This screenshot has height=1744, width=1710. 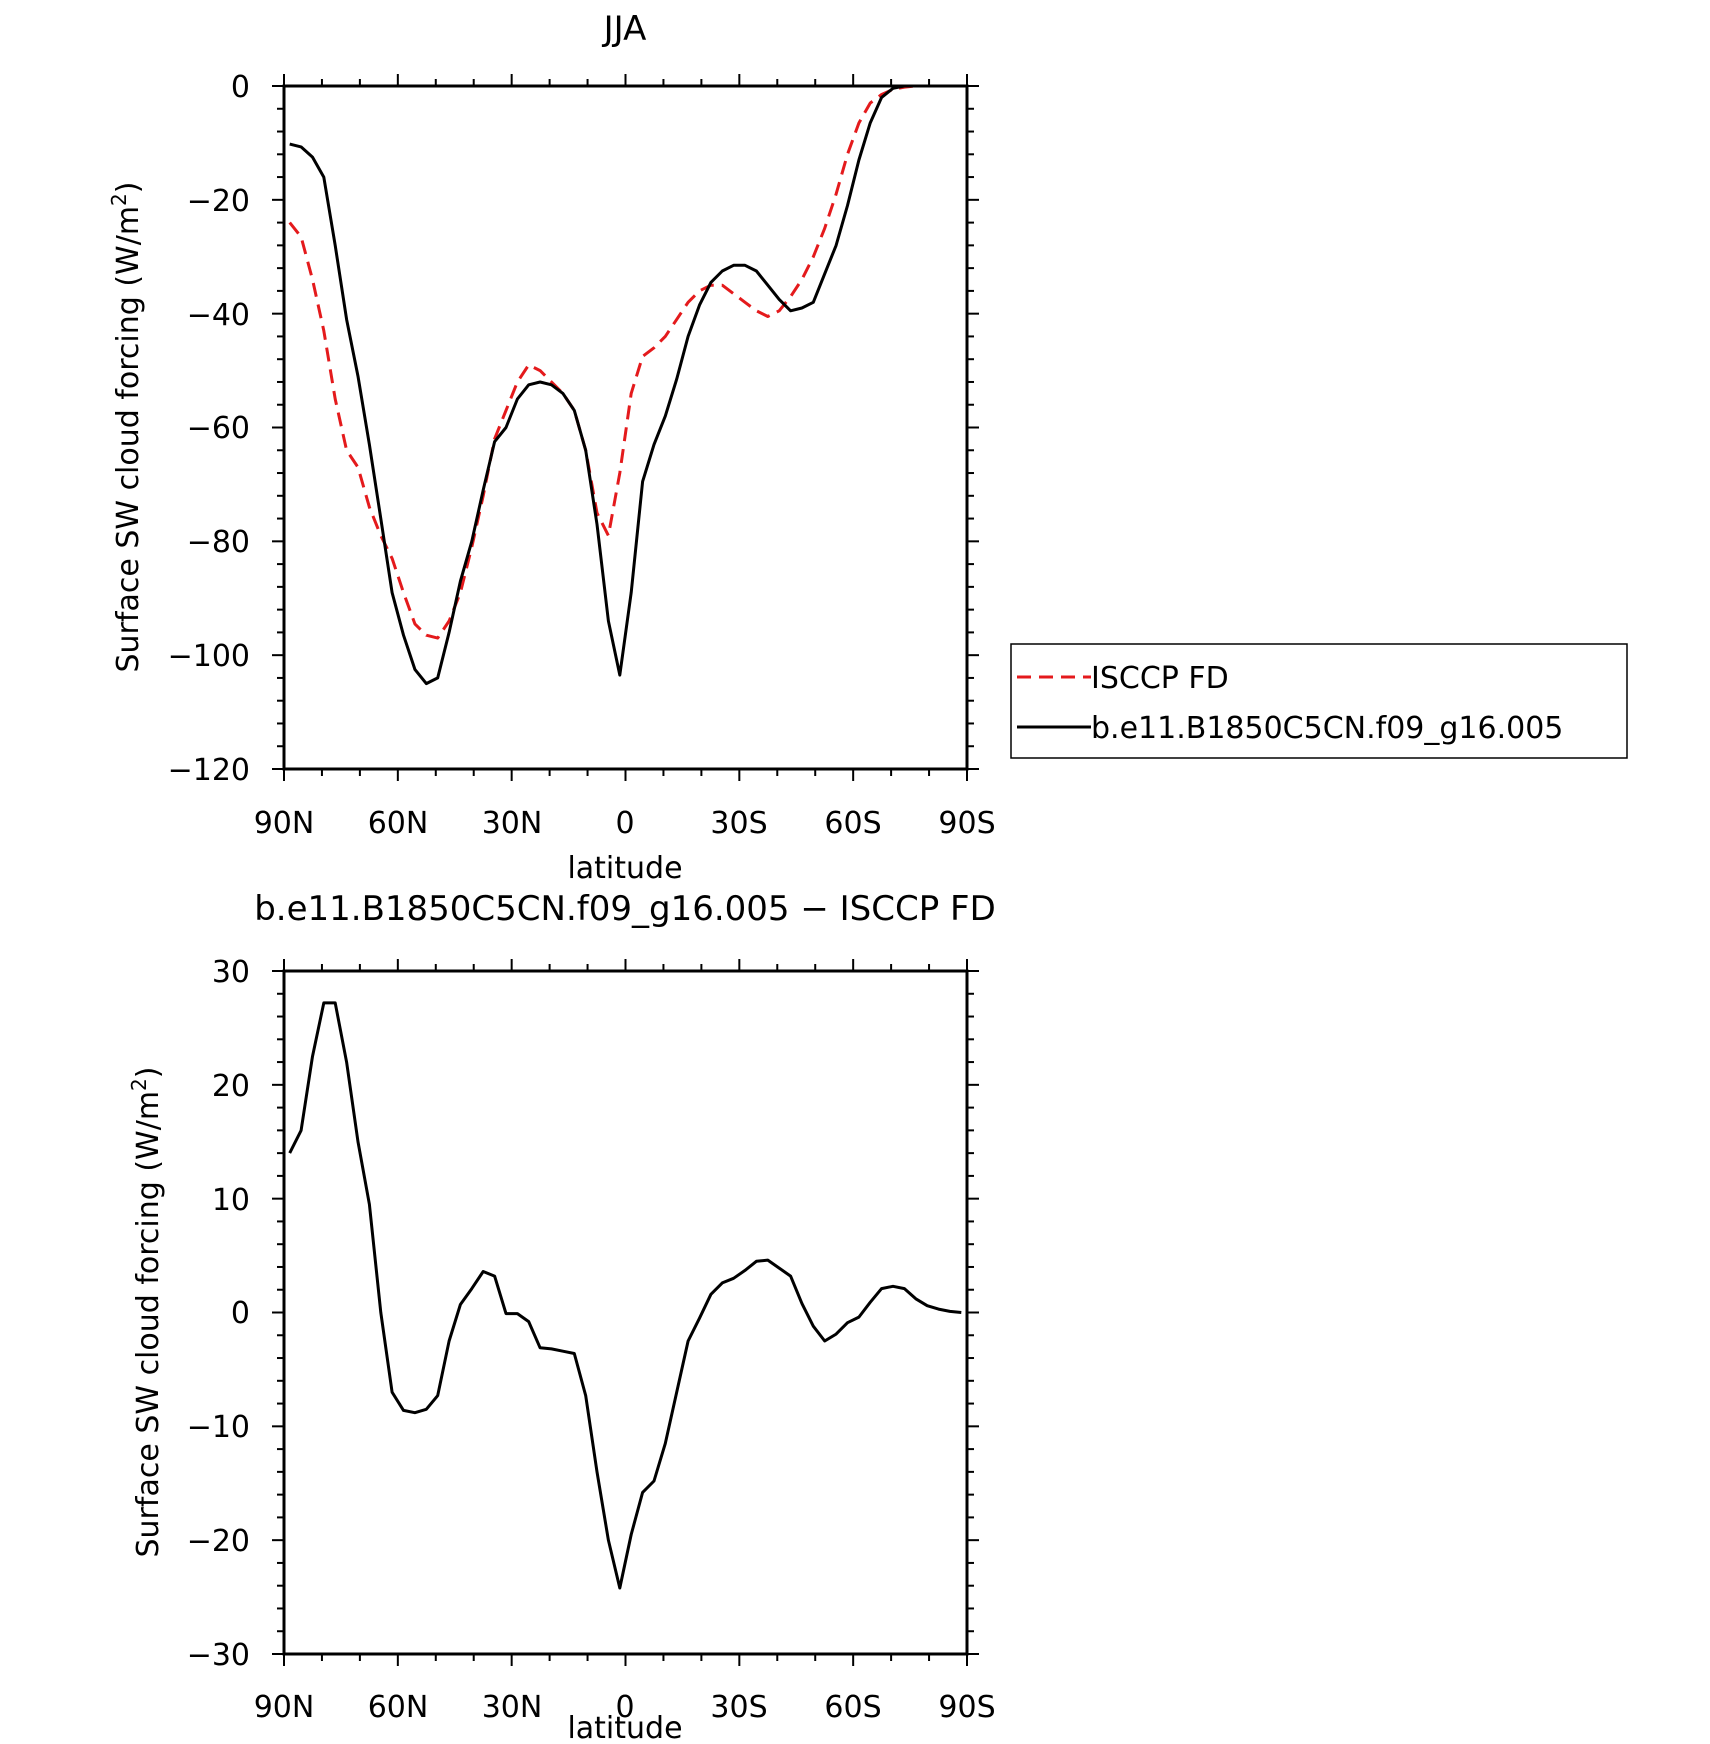 What do you see at coordinates (624, 29) in the screenshot?
I see `top-chart-title: JJA` at bounding box center [624, 29].